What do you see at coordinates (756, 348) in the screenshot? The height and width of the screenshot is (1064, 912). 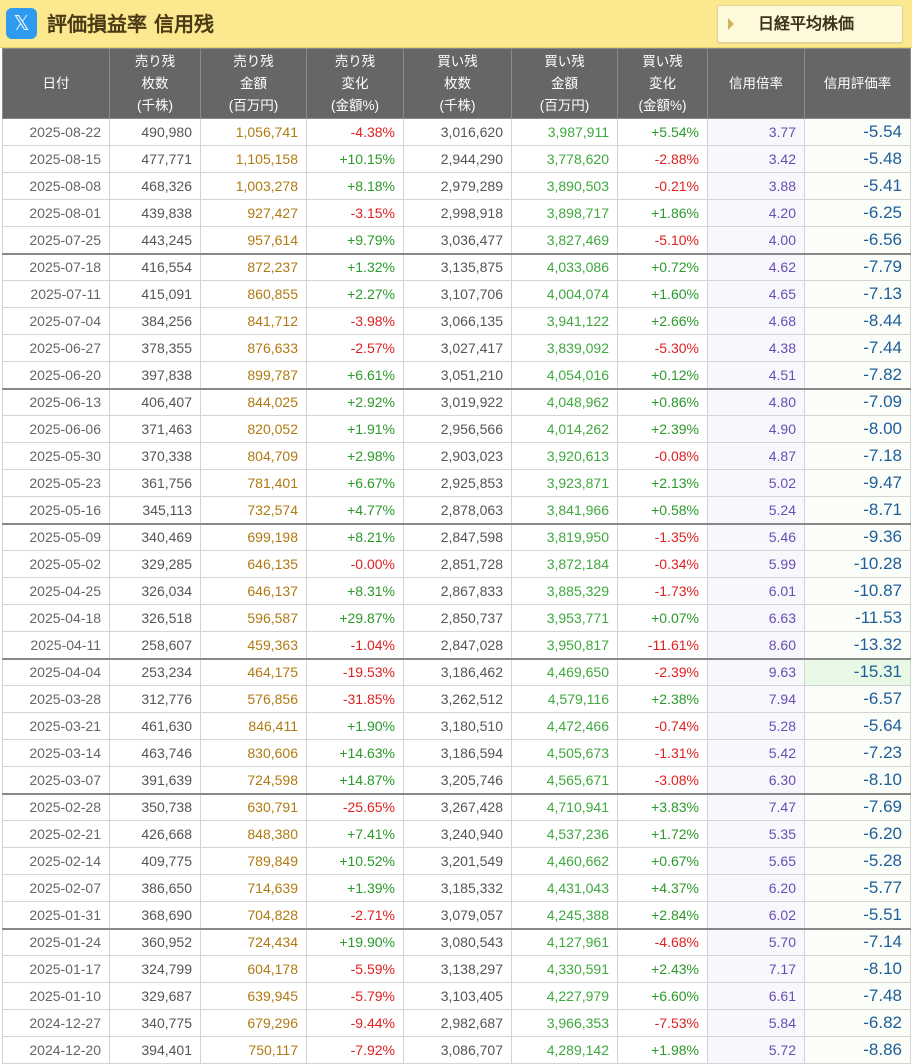 I see `cell-margin-ratio: 4.38` at bounding box center [756, 348].